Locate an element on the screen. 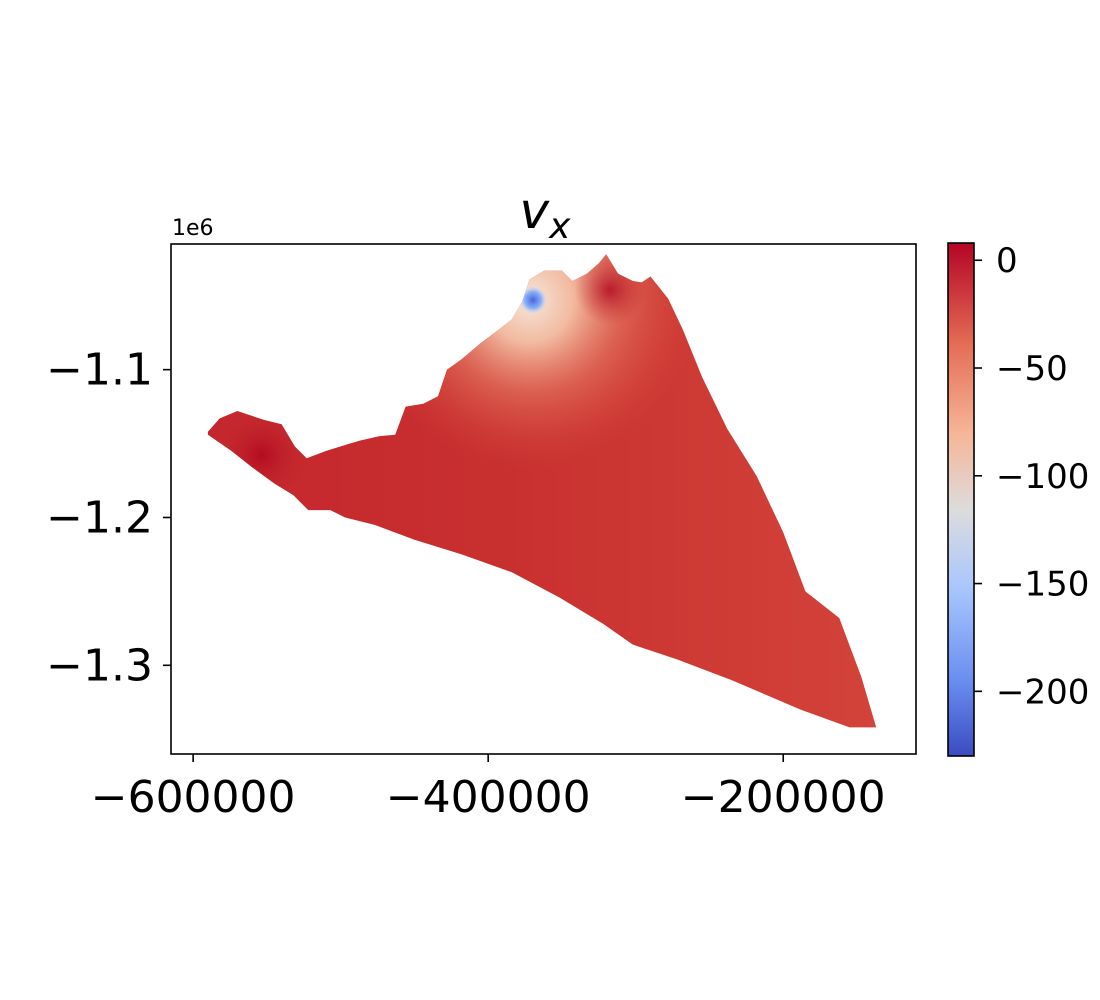 This screenshot has height=1000, width=1100. x-tick-label: −600000 is located at coordinates (193, 797).